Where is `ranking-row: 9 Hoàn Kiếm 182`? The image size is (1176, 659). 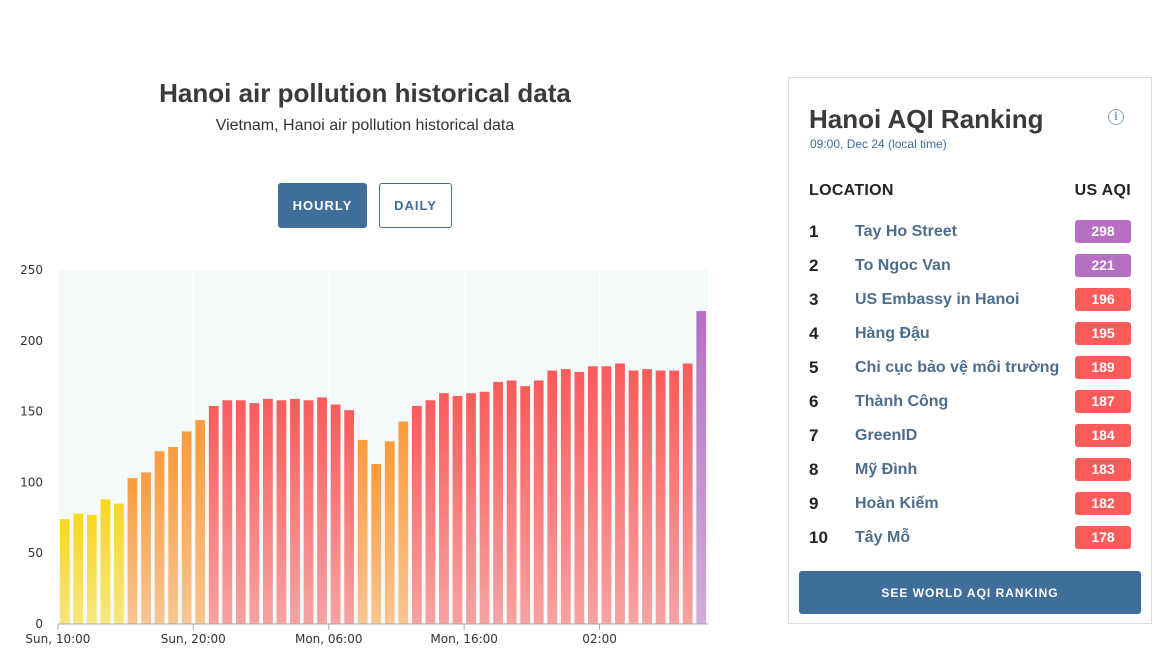
ranking-row: 9 Hoàn Kiếm 182 is located at coordinates (970, 507).